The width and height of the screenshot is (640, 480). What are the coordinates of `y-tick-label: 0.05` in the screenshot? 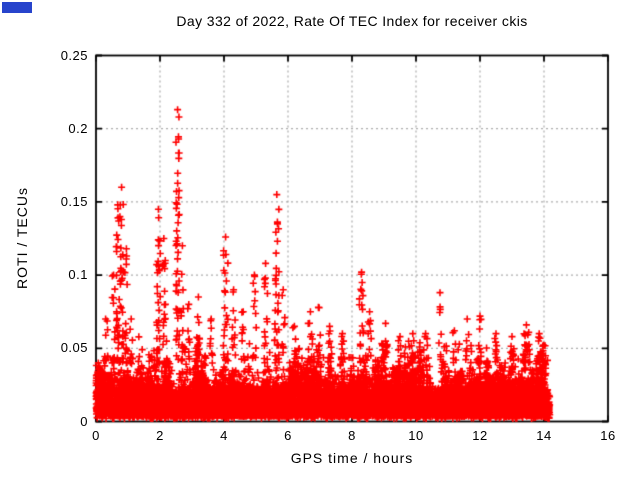 It's located at (74, 348).